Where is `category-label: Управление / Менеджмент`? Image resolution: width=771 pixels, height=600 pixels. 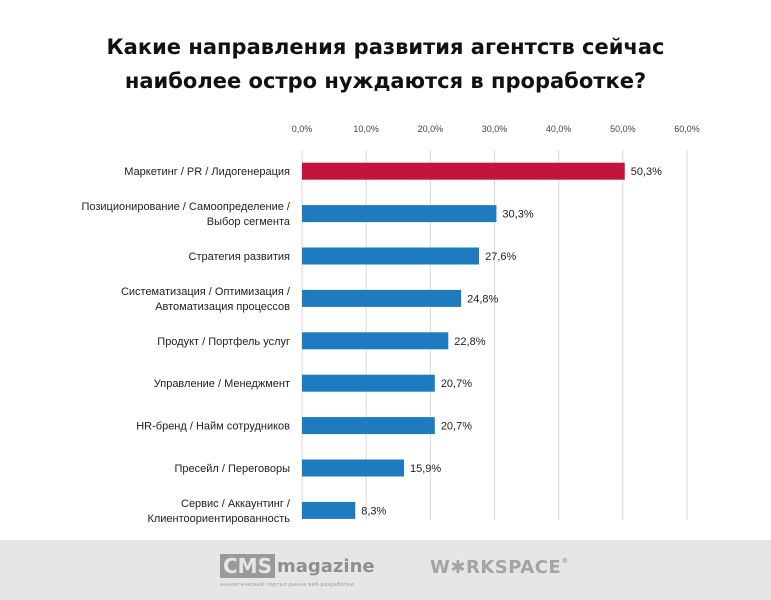
category-label: Управление / Менеджмент is located at coordinates (222, 384).